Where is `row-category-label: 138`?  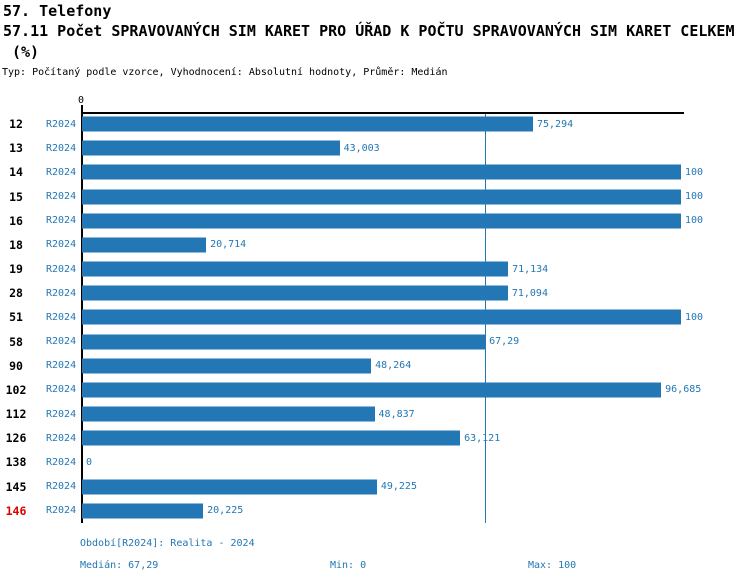 row-category-label: 138 is located at coordinates (16, 462).